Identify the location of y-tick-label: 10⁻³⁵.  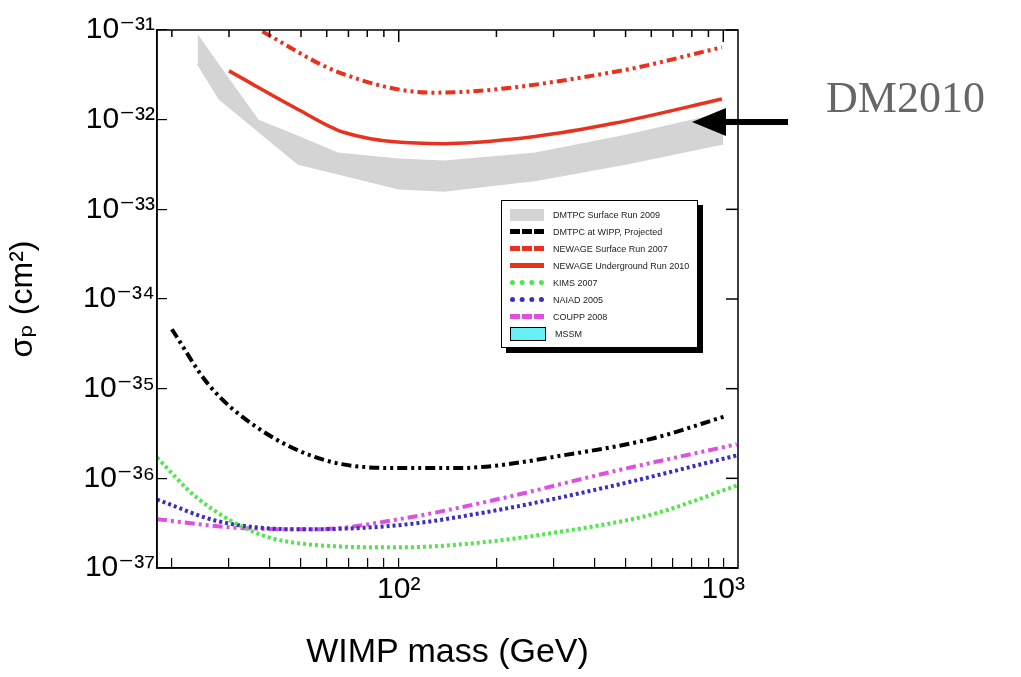
(119, 386).